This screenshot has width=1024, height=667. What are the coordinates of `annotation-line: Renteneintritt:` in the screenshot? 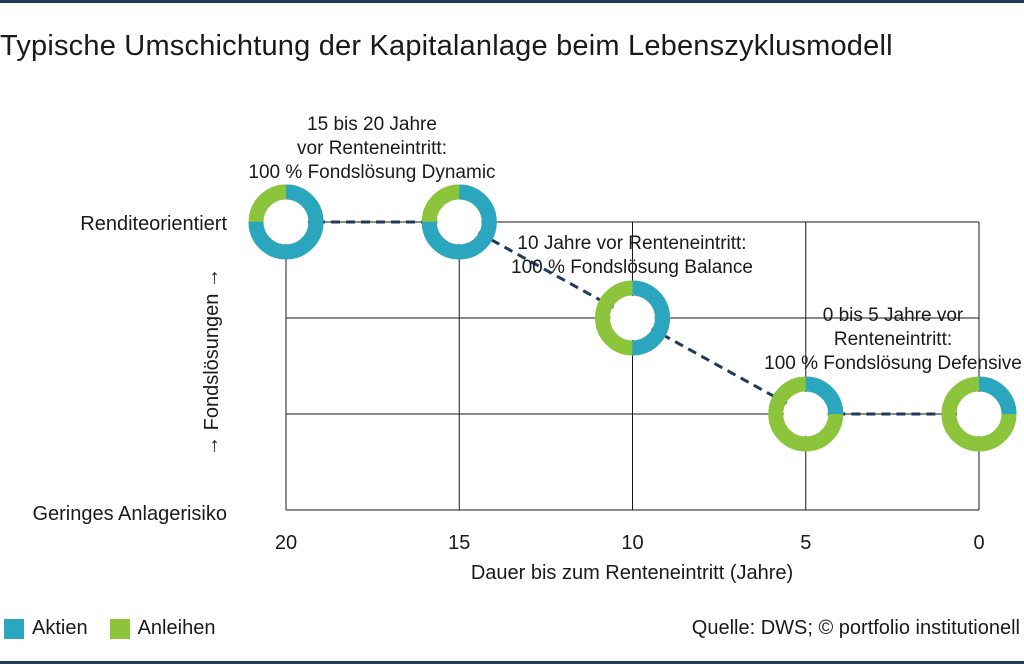 It's located at (893, 339).